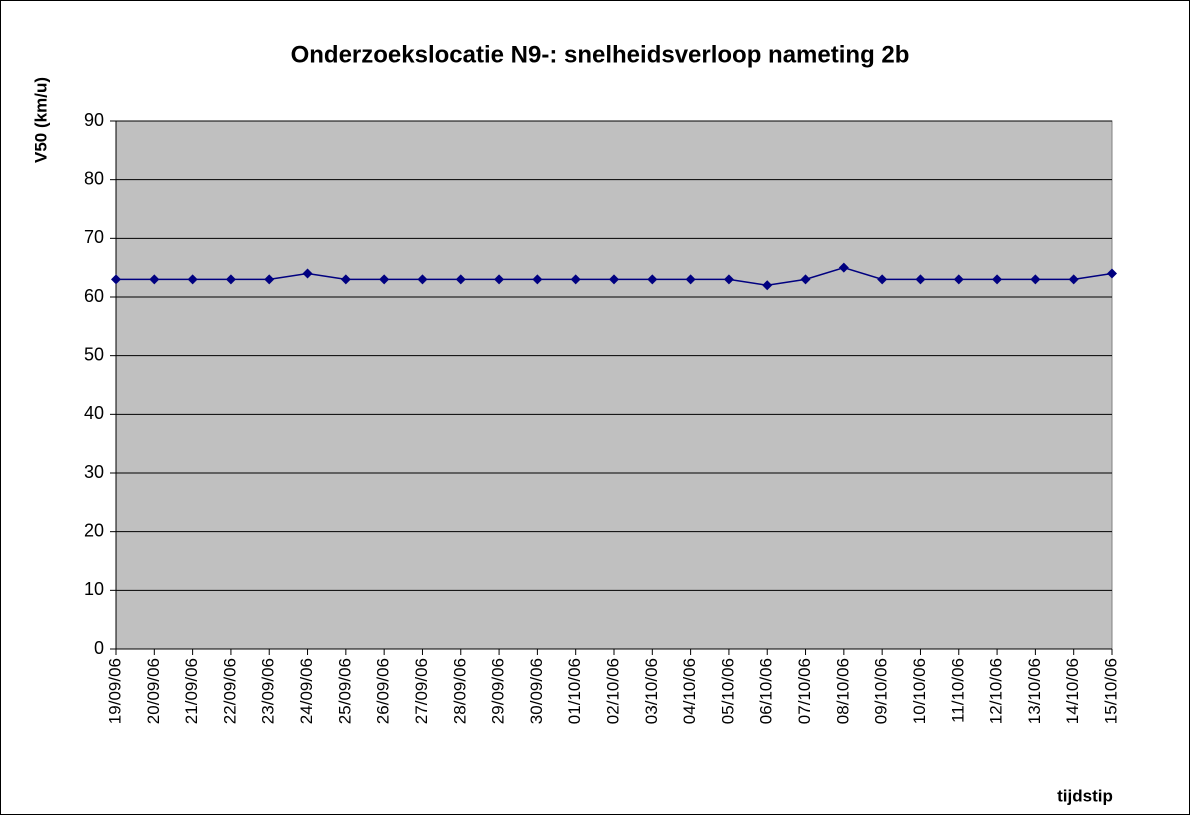 Image resolution: width=1191 pixels, height=816 pixels. What do you see at coordinates (919, 691) in the screenshot?
I see `x-tick-label: 10/10/06` at bounding box center [919, 691].